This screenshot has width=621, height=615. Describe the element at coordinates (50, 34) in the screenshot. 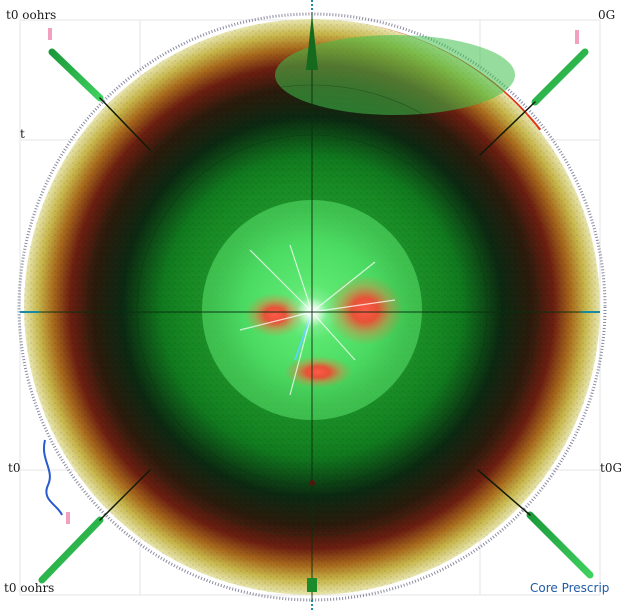

I see `pink-mark-top-left` at that location.